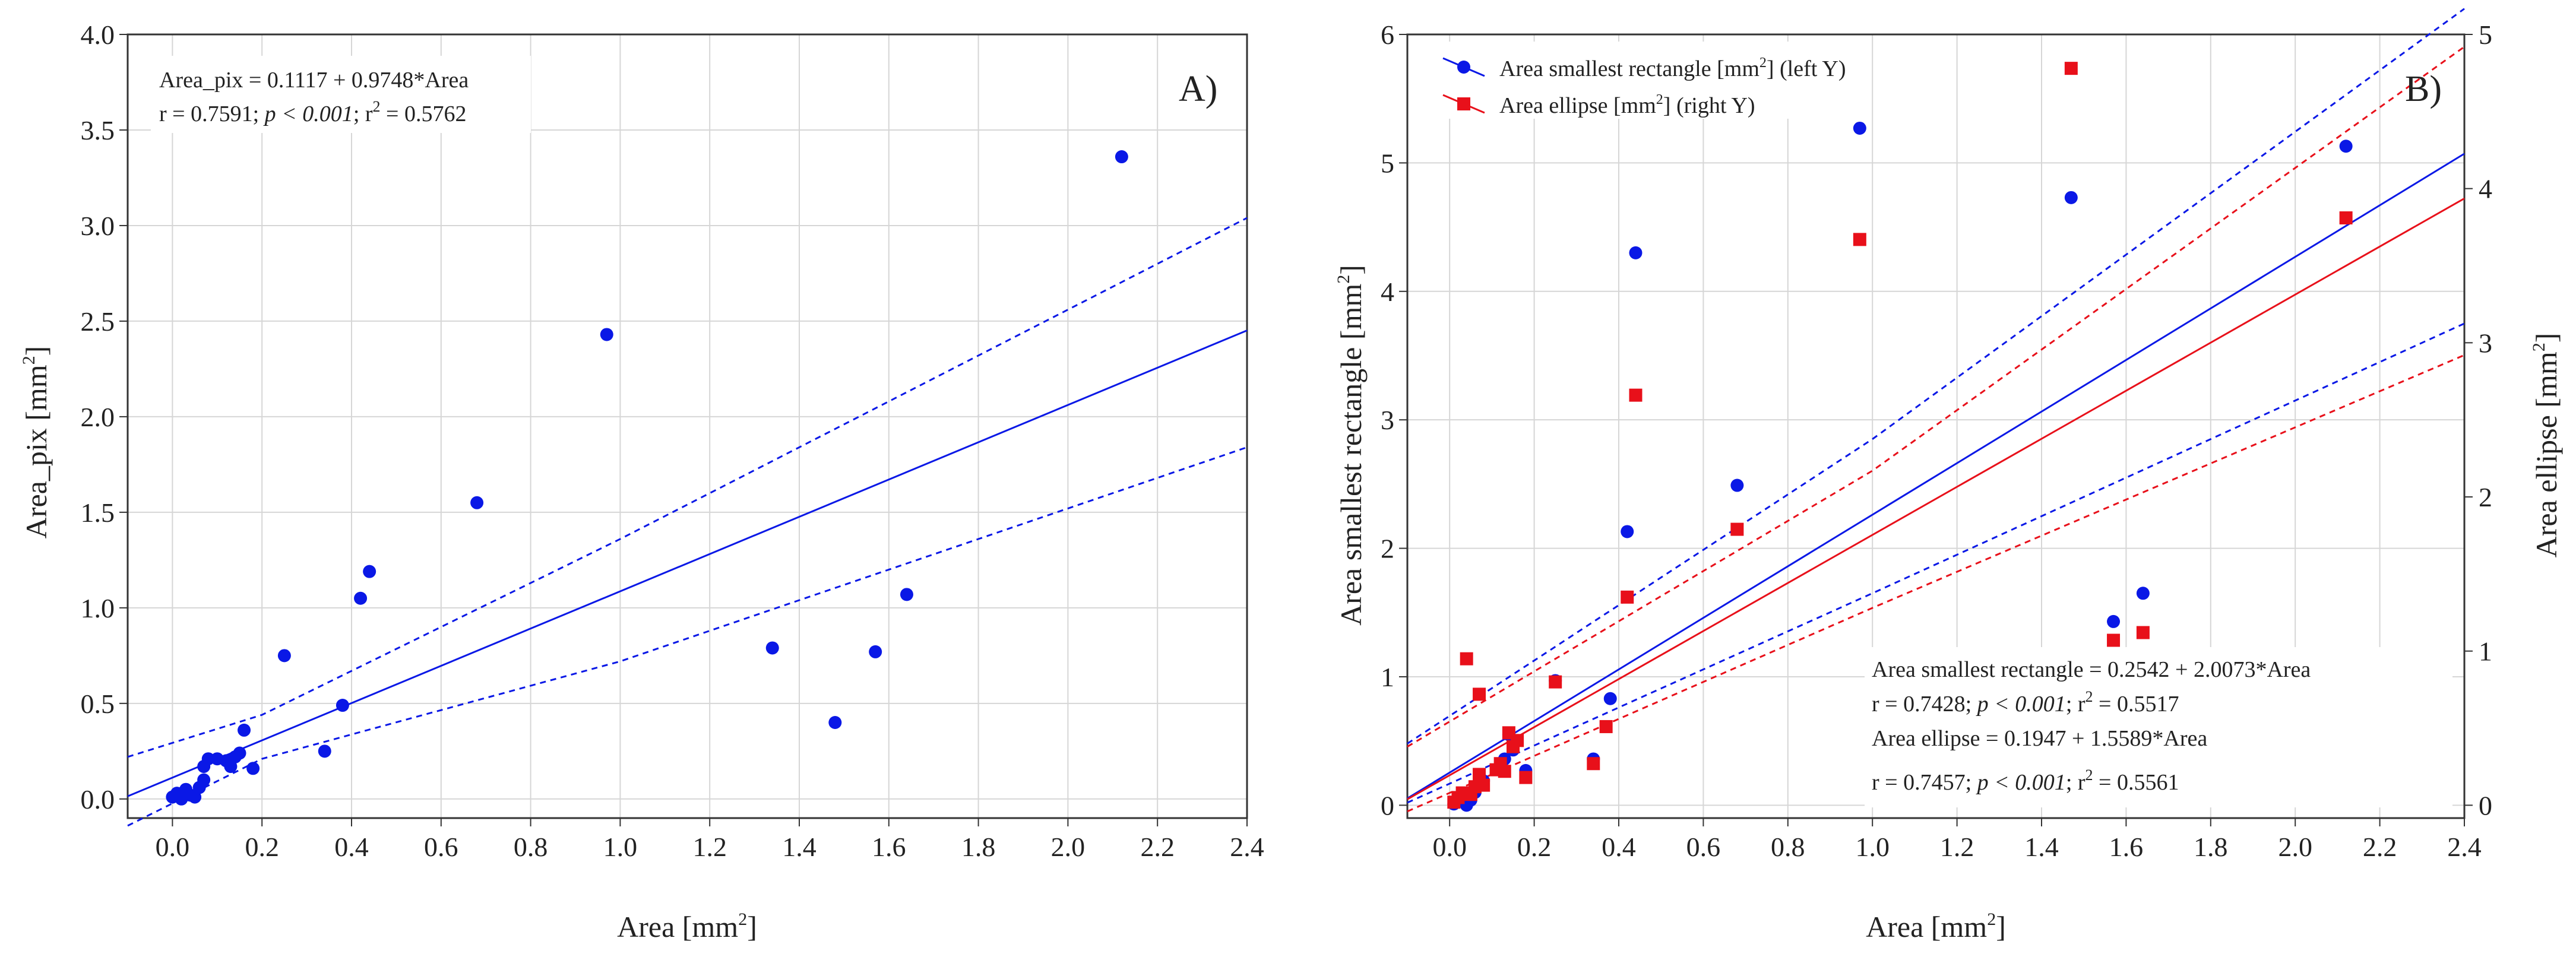 This screenshot has height=957, width=2576. I want to click on y-right-tick-label: 0, so click(2485, 805).